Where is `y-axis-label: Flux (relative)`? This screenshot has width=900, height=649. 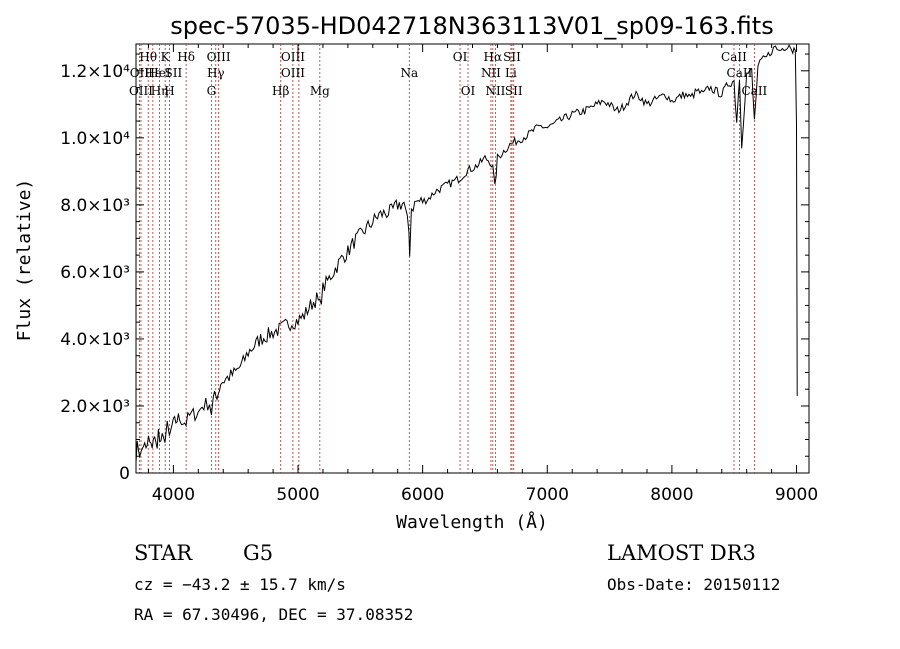
y-axis-label: Flux (relative) is located at coordinates (24, 260).